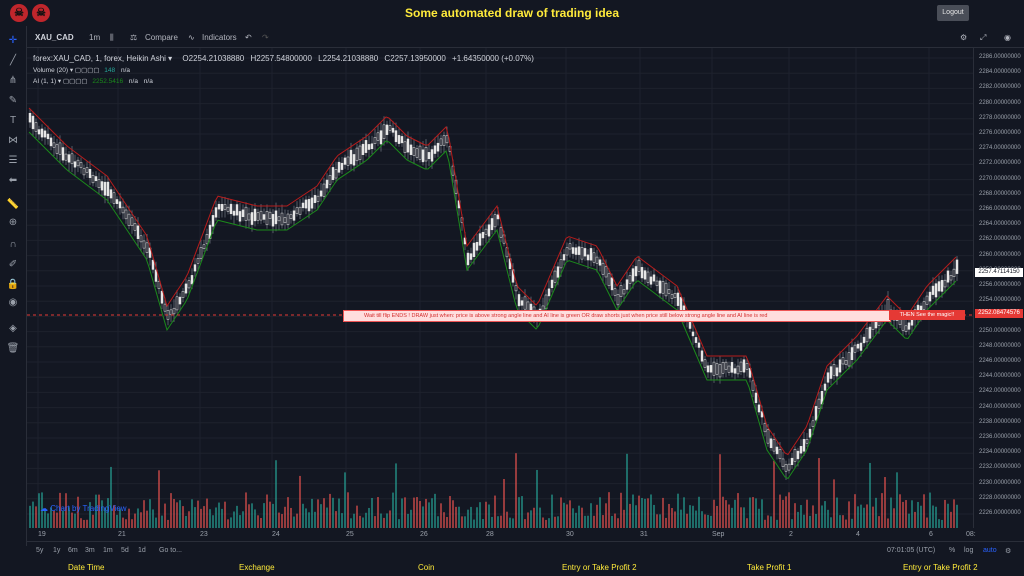 This screenshot has width=1024, height=576. What do you see at coordinates (911, 550) in the screenshot?
I see `utc-clock: 07:01:05 (UTC)` at bounding box center [911, 550].